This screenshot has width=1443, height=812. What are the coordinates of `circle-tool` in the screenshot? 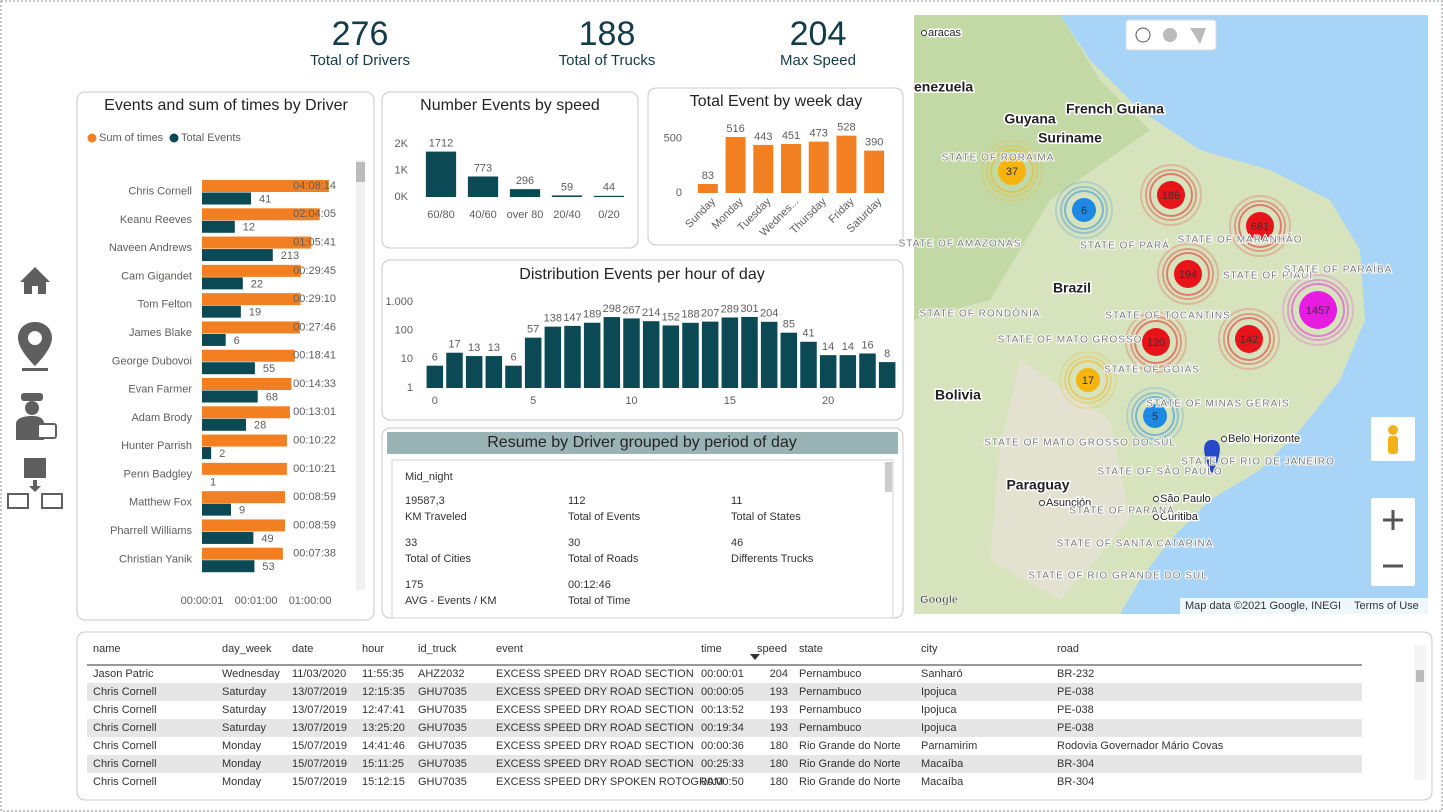 It's located at (1170, 35).